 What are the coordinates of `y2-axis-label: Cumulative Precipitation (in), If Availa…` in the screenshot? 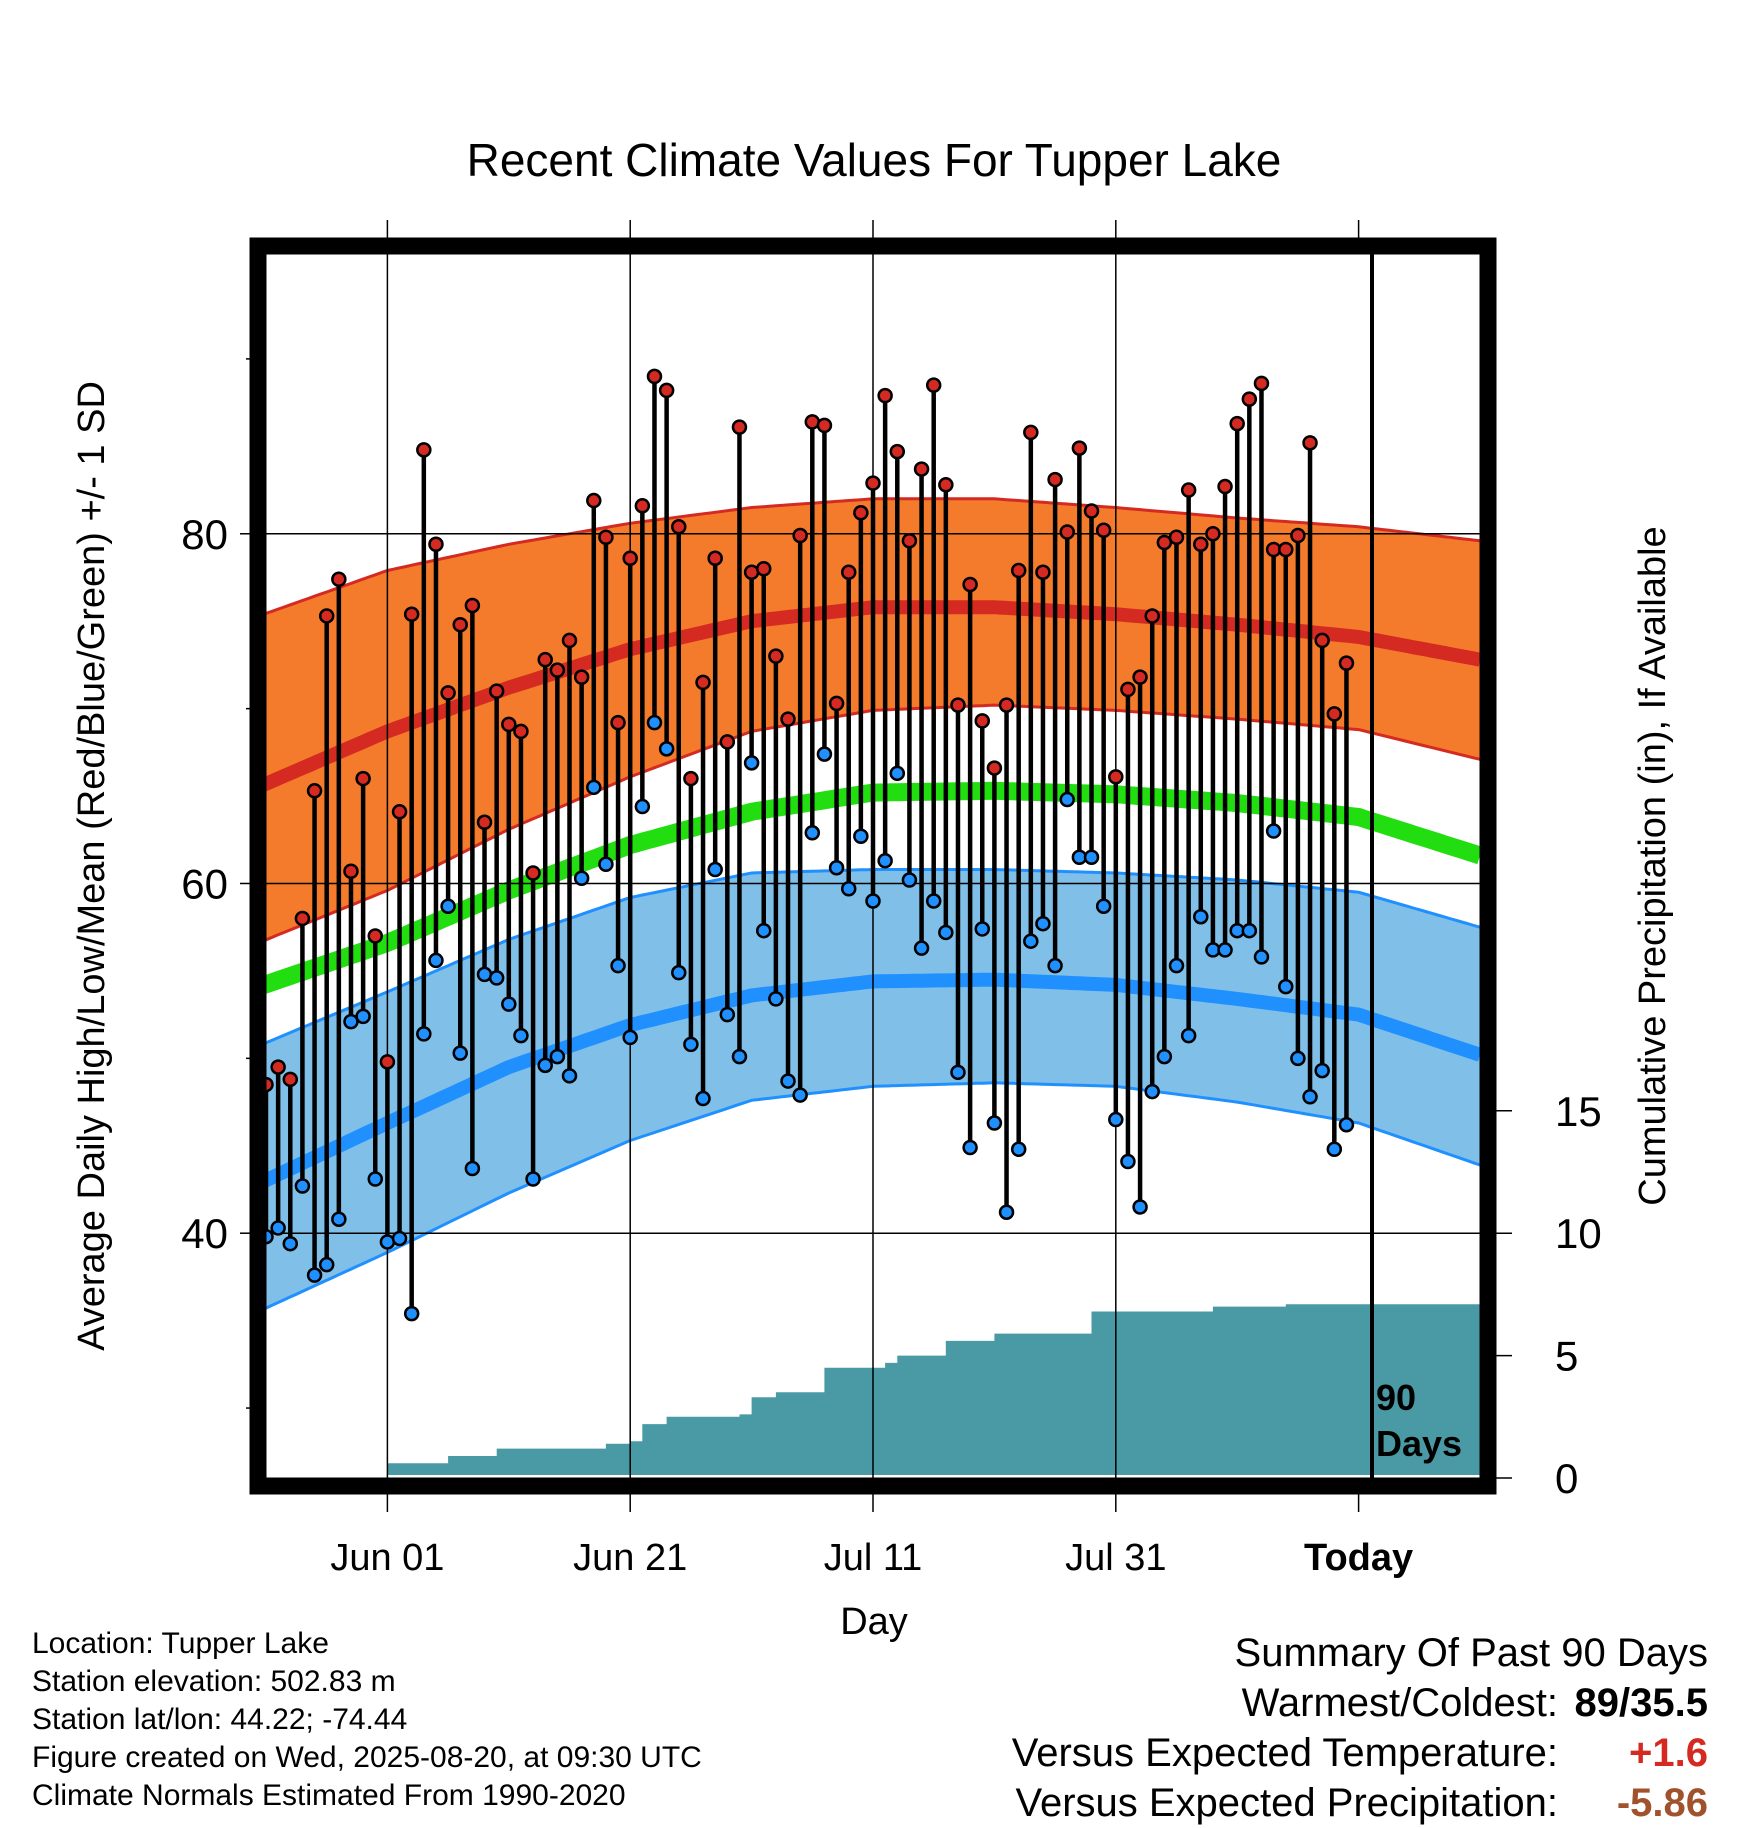 It's located at (1653, 865).